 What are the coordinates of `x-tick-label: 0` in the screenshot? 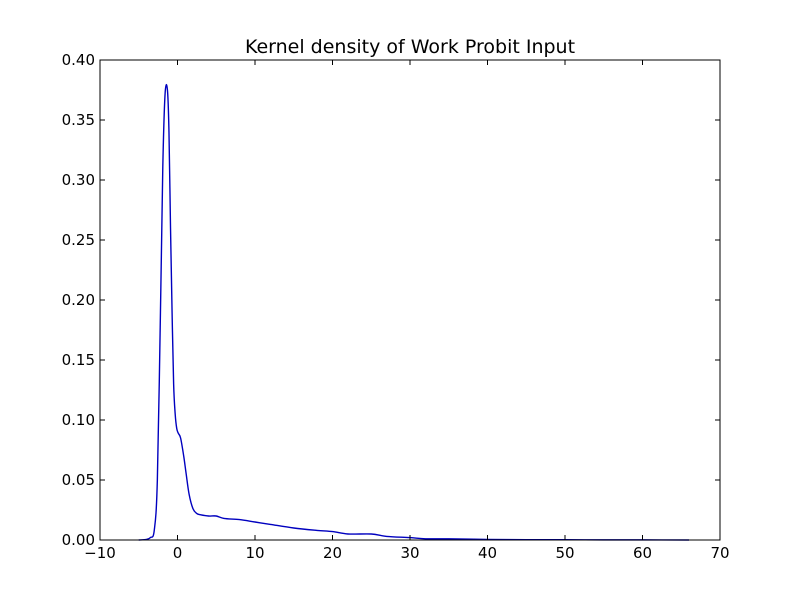 It's located at (178, 553).